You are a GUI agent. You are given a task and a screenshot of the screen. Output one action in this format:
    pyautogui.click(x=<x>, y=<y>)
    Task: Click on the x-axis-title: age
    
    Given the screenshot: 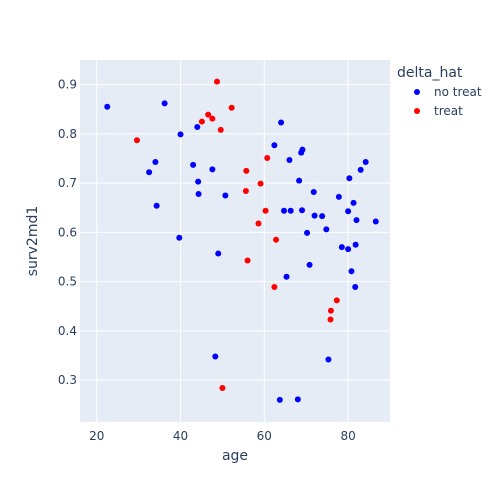 What is the action you would take?
    pyautogui.click(x=235, y=456)
    